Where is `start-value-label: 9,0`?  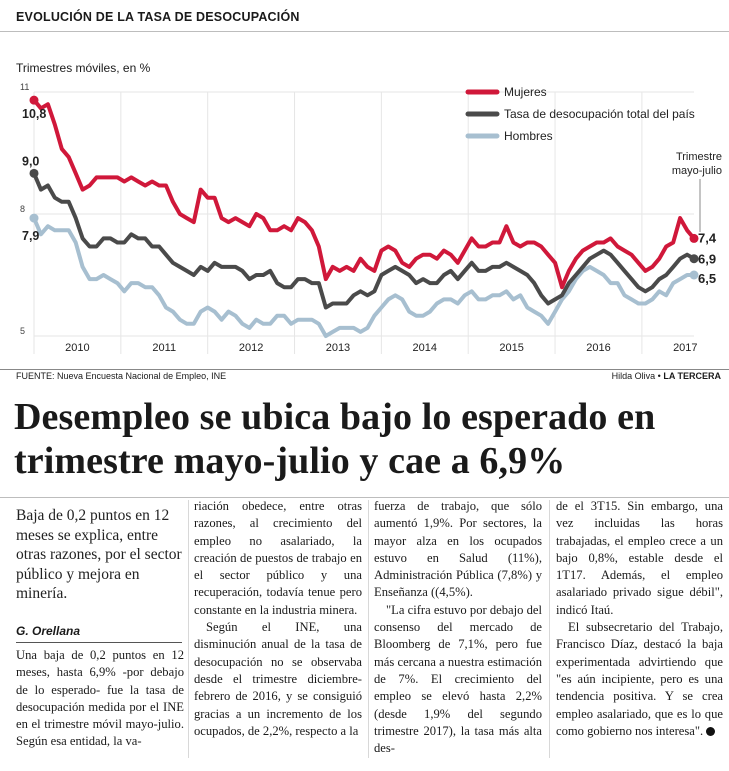 start-value-label: 9,0 is located at coordinates (30, 161).